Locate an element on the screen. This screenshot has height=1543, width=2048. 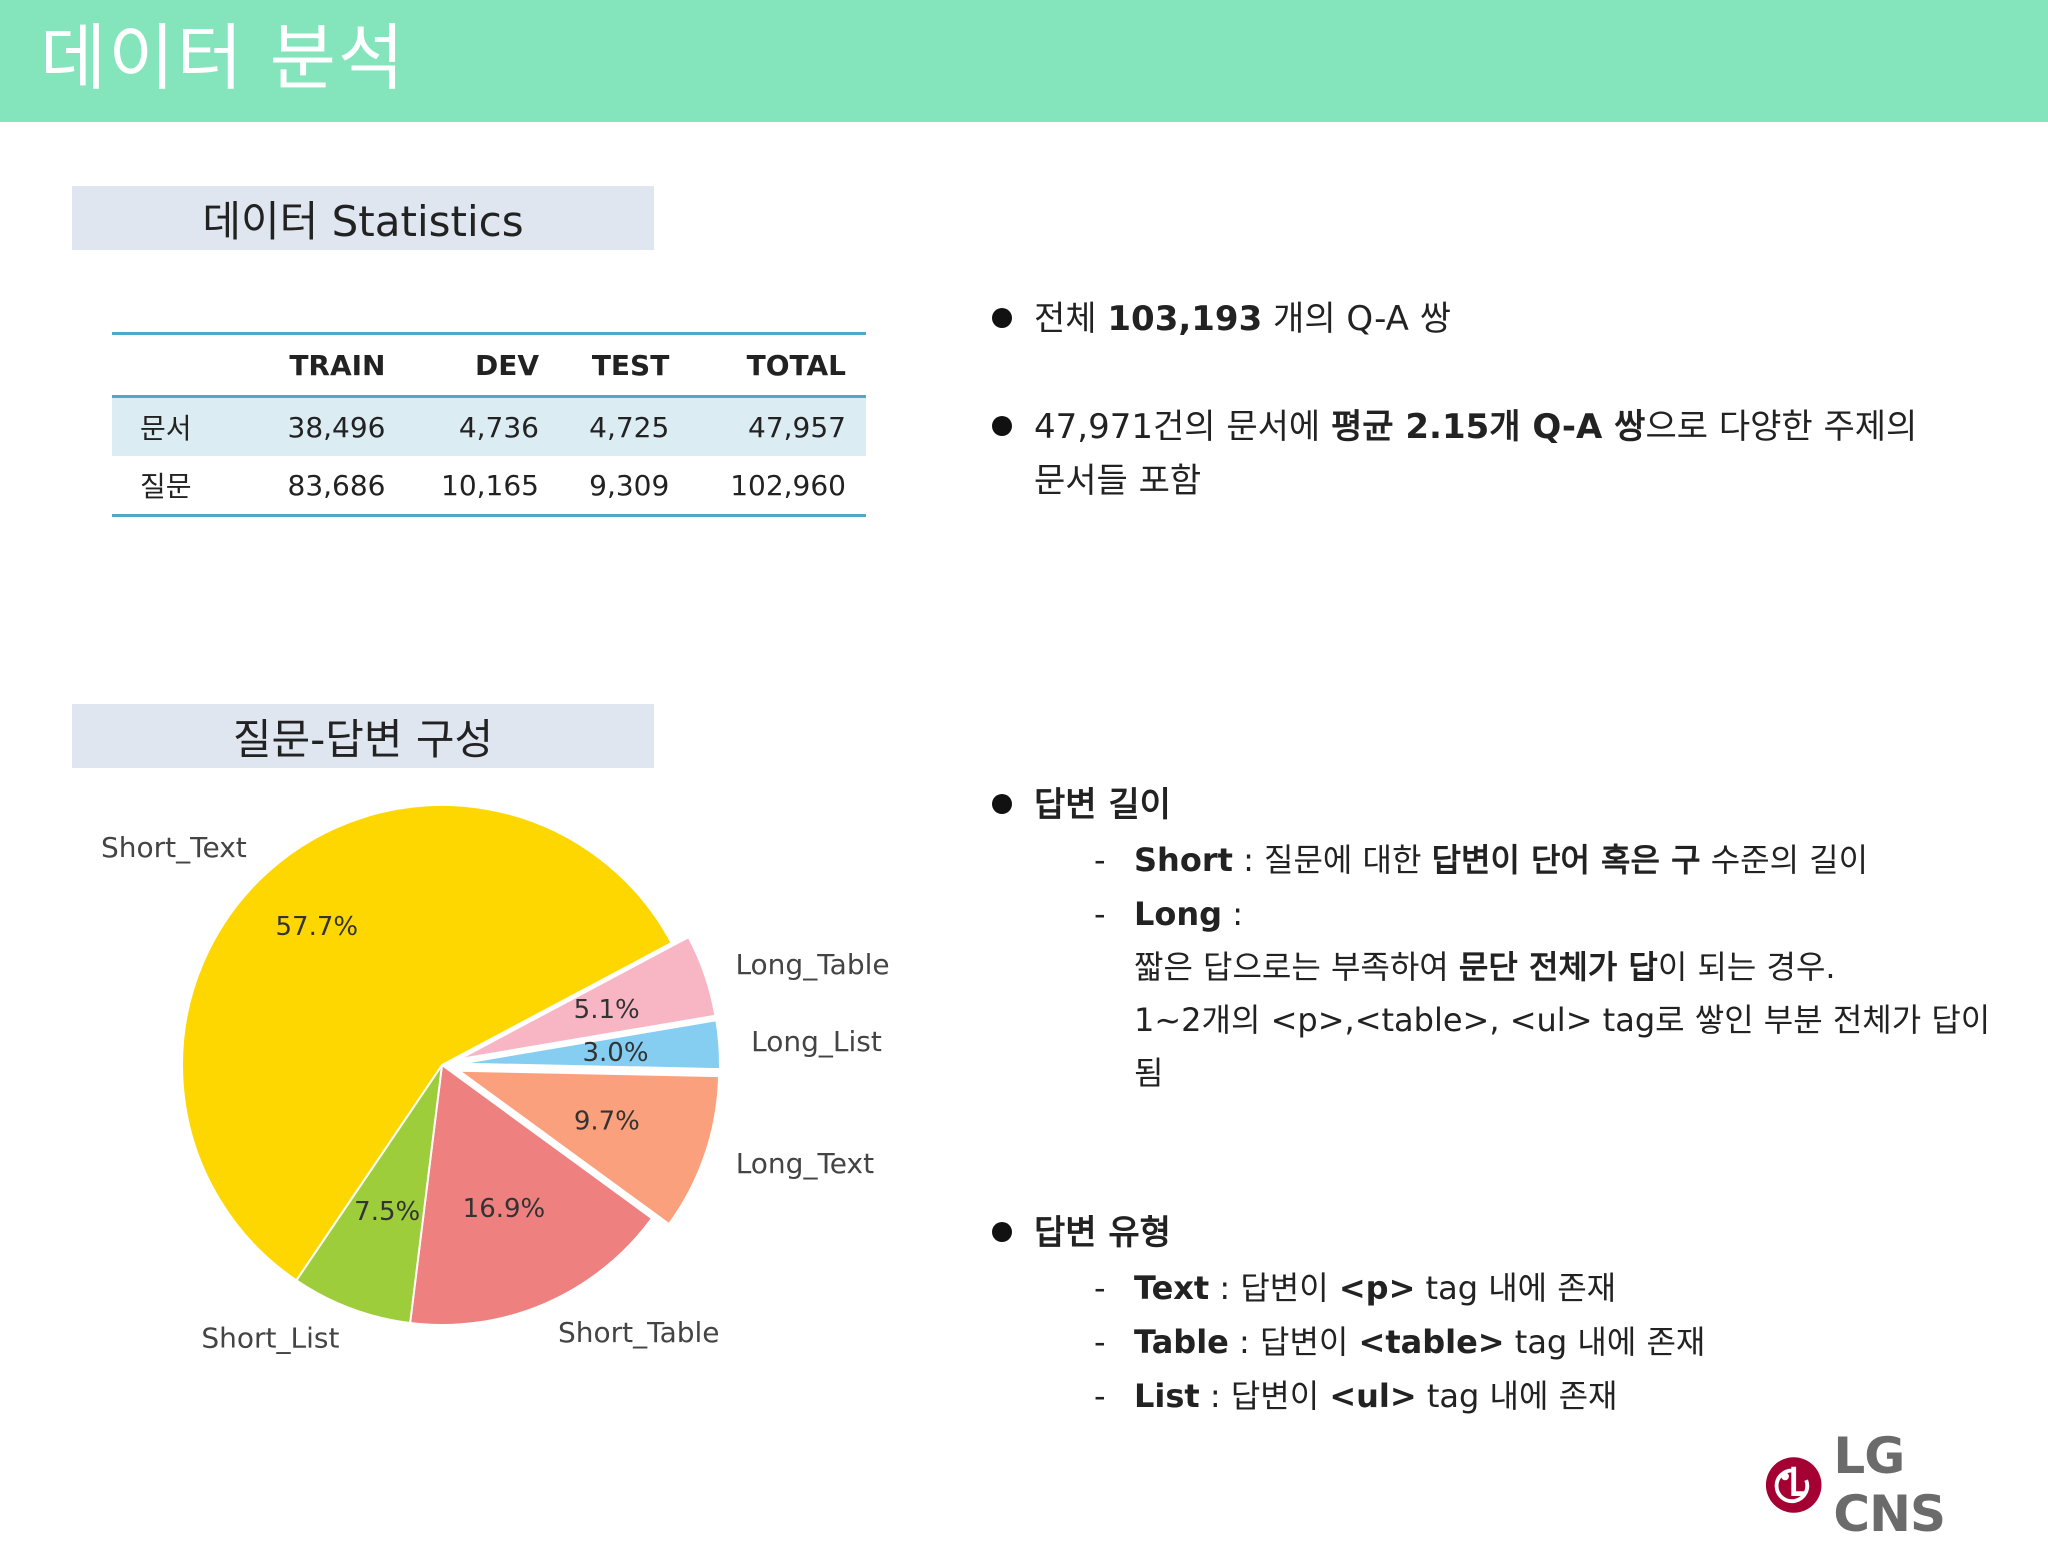
table-cell: 4,725 is located at coordinates (624, 426).